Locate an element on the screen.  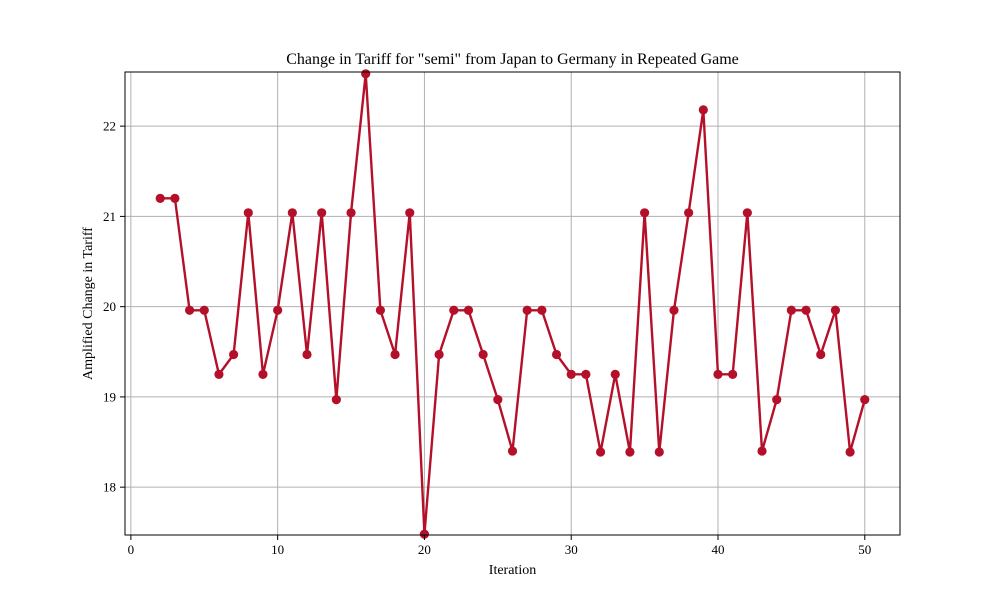
y-tick-label: 22 is located at coordinates (109, 126).